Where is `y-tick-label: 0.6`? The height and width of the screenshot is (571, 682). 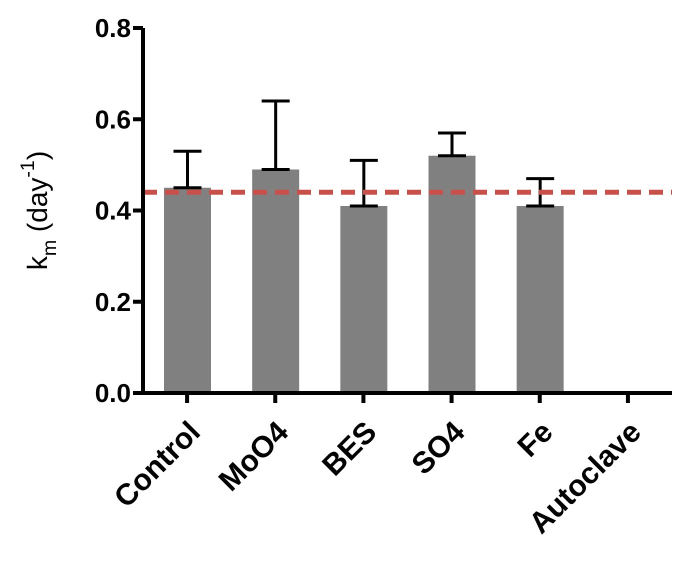
y-tick-label: 0.6 is located at coordinates (112, 119).